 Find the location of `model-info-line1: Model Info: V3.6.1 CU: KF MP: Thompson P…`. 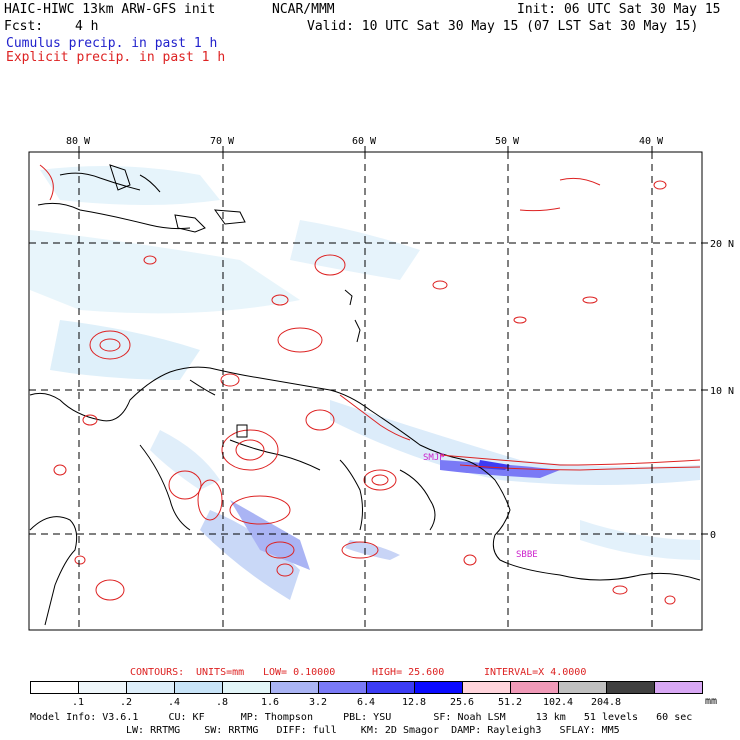

model-info-line1: Model Info: V3.6.1 CU: KF MP: Thompson P… is located at coordinates (361, 717).